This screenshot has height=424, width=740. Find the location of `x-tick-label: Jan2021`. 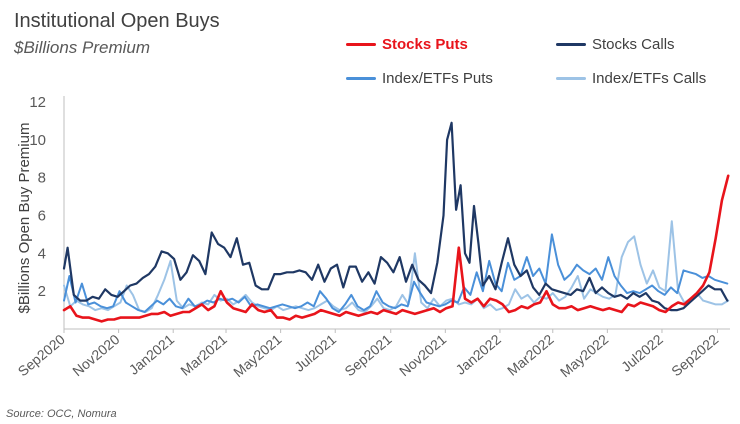

x-tick-label: Jan2021 is located at coordinates (152, 354).